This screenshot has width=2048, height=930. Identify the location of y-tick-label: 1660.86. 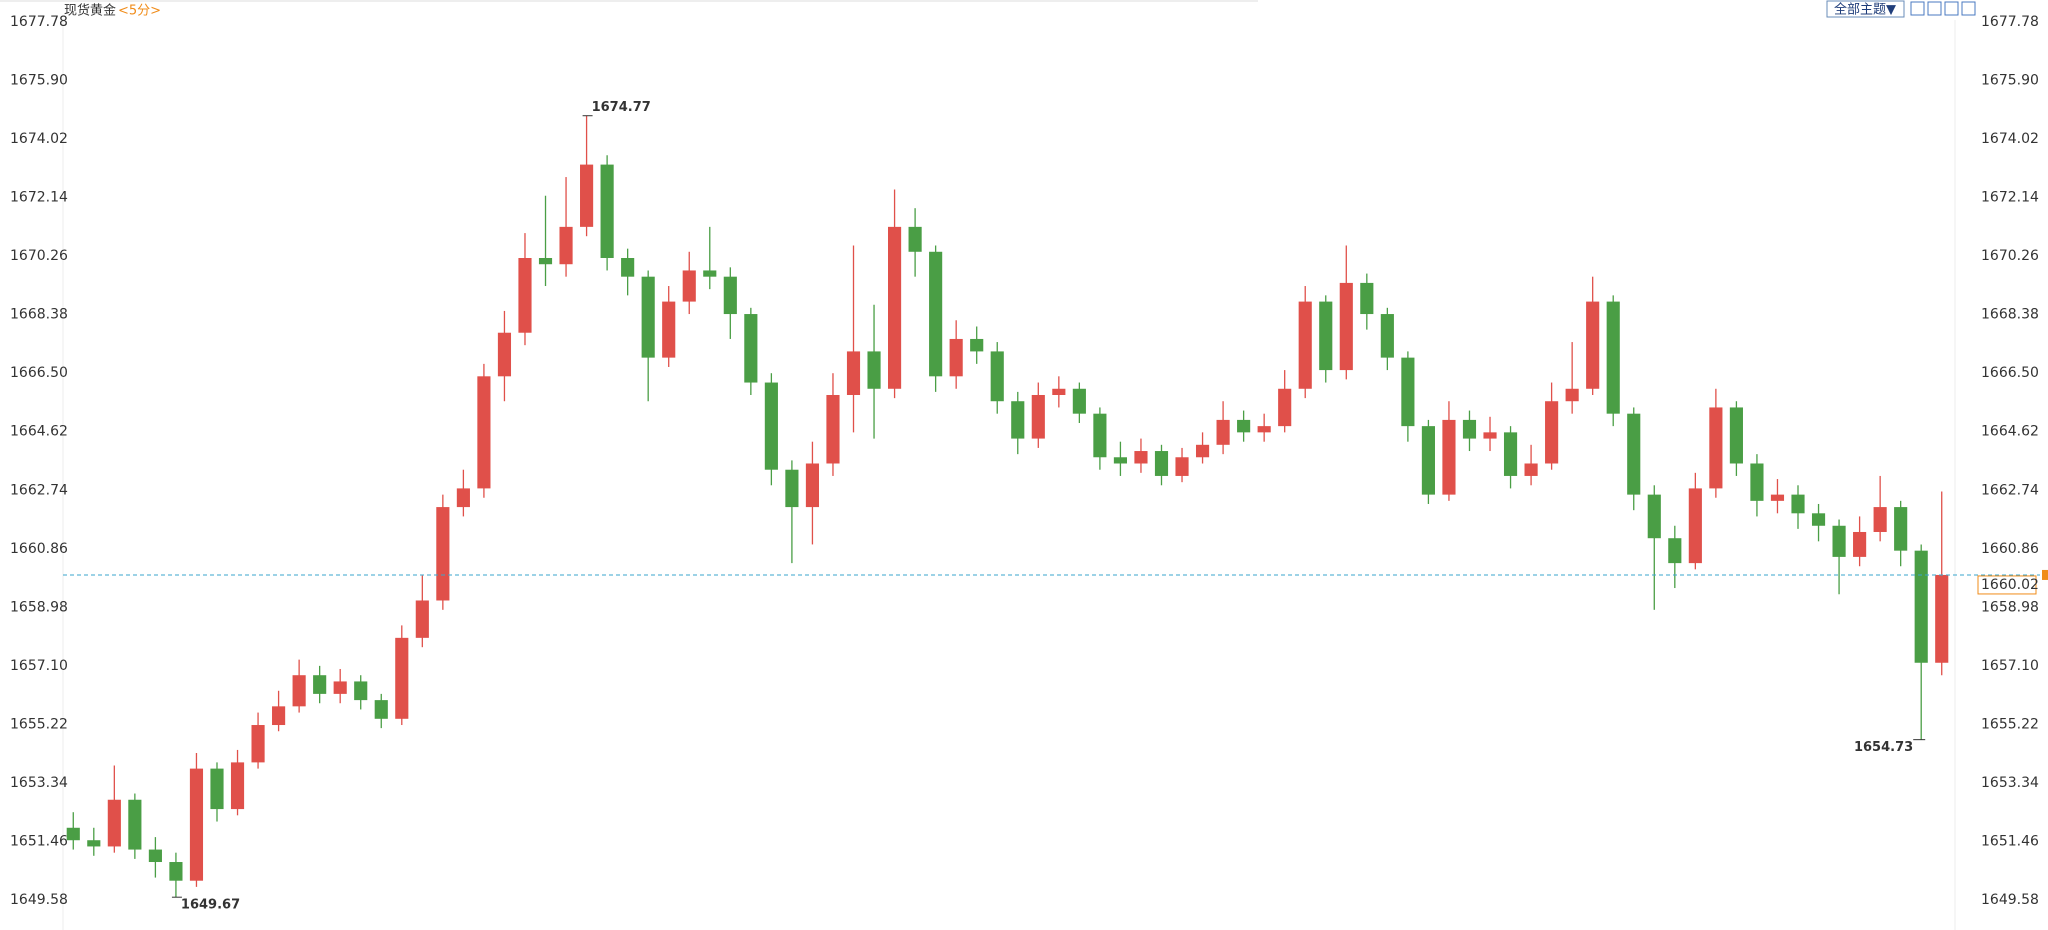
(39, 549).